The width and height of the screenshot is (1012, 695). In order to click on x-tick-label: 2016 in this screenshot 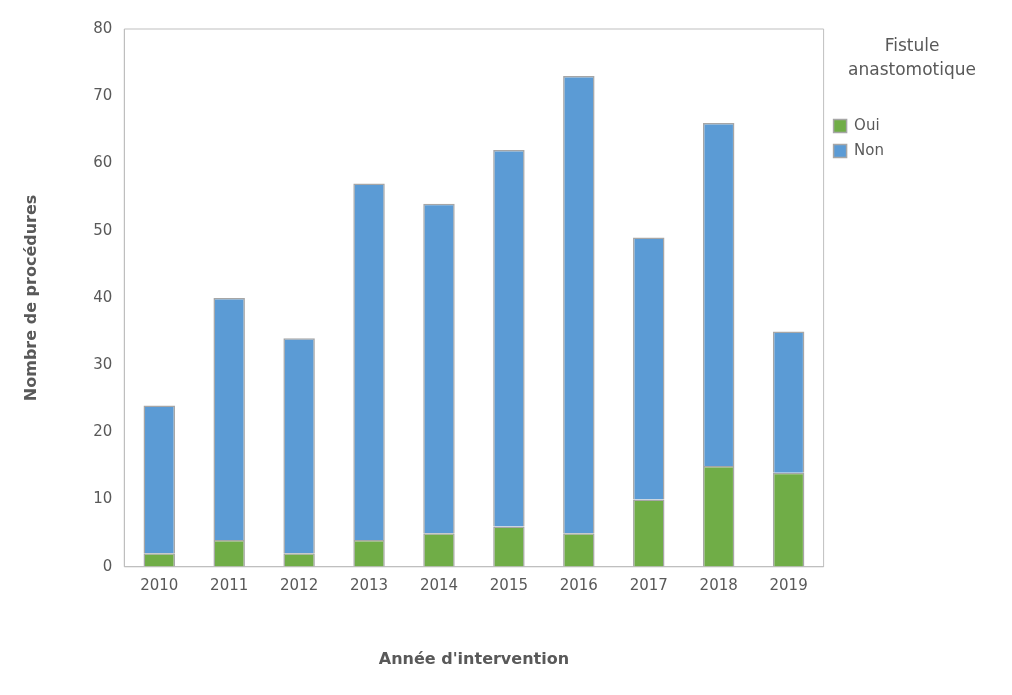, I will do `click(578, 584)`.